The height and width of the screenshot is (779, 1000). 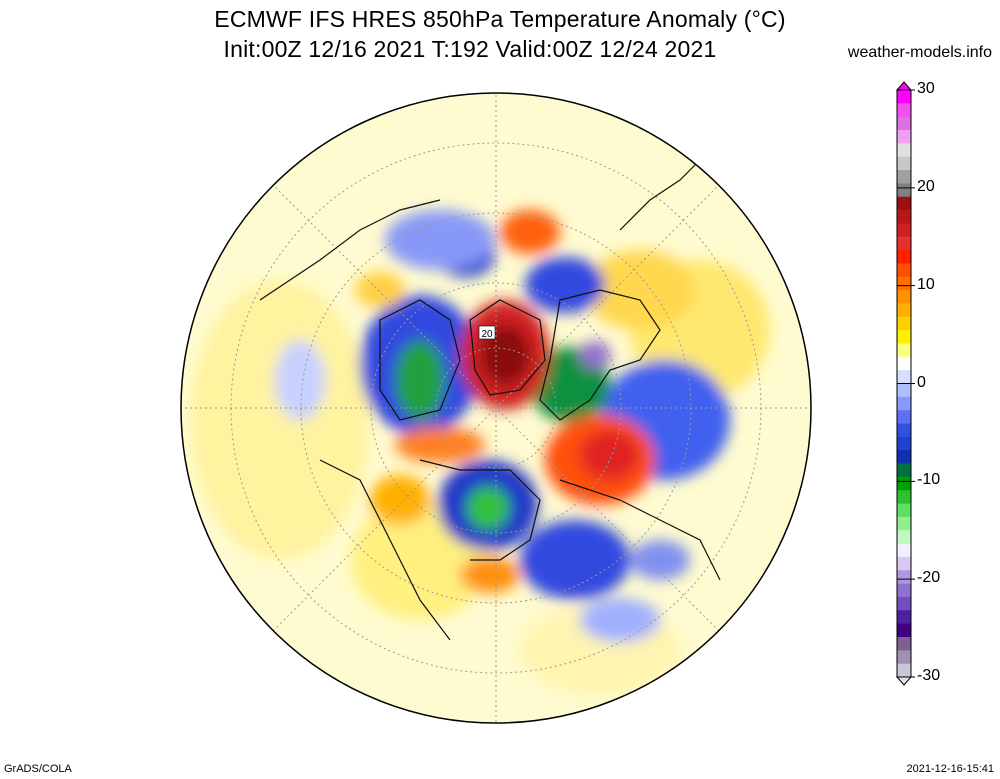 I want to click on colorbar-tick-label: 10, so click(x=926, y=284).